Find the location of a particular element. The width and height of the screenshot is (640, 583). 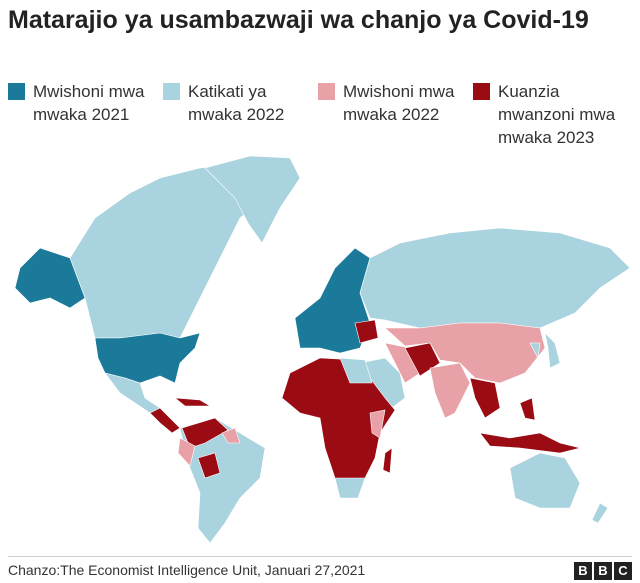

logo: B B C is located at coordinates (603, 571).